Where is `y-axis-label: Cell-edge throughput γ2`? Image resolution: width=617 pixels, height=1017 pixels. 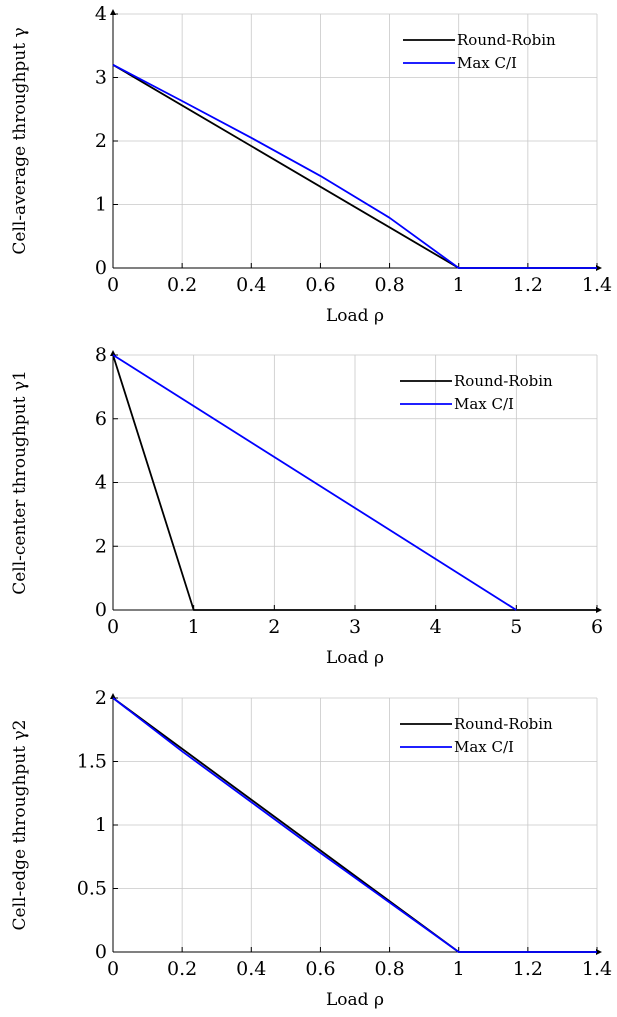 y-axis-label: Cell-edge throughput γ2 is located at coordinates (20, 825).